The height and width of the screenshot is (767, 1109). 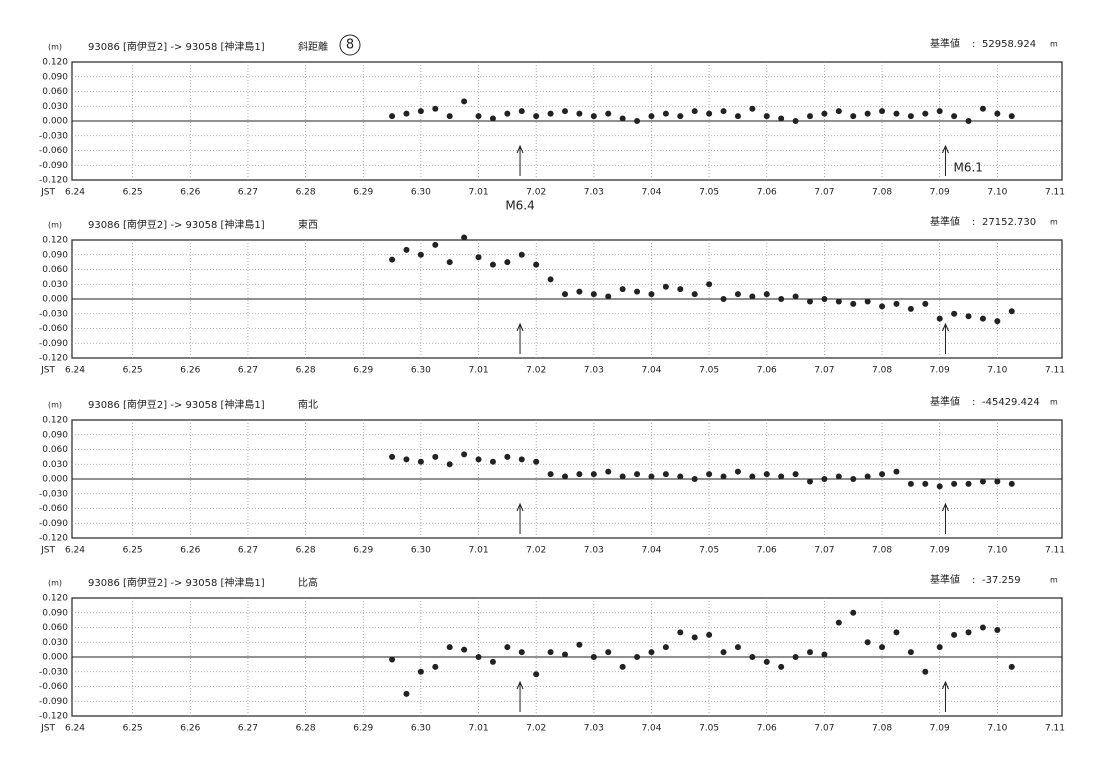 I want to click on y-tick-label: 0.090, so click(x=55, y=255).